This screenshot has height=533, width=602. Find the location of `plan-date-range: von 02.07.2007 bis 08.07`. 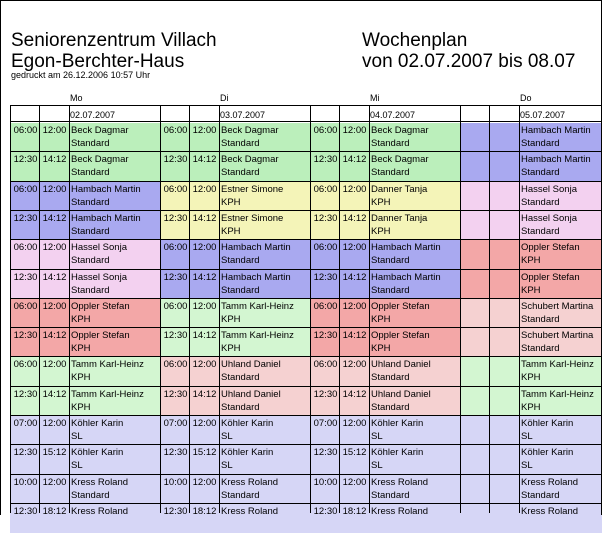

plan-date-range: von 02.07.2007 bis 08.07 is located at coordinates (469, 61).